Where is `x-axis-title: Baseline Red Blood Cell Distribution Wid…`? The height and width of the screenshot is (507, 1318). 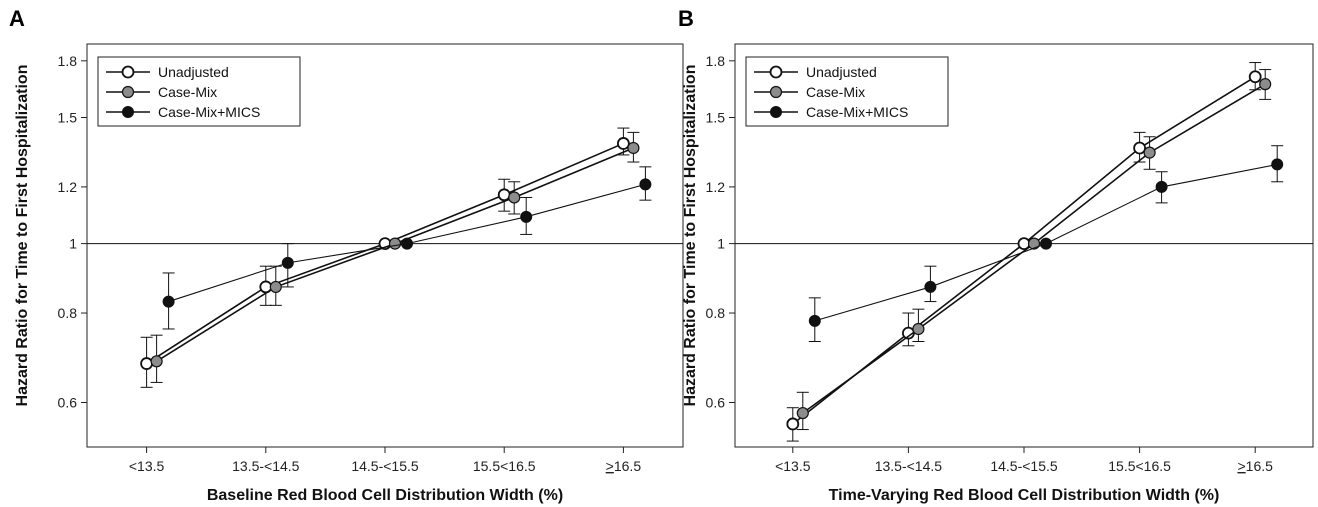 x-axis-title: Baseline Red Blood Cell Distribution Wid… is located at coordinates (385, 495).